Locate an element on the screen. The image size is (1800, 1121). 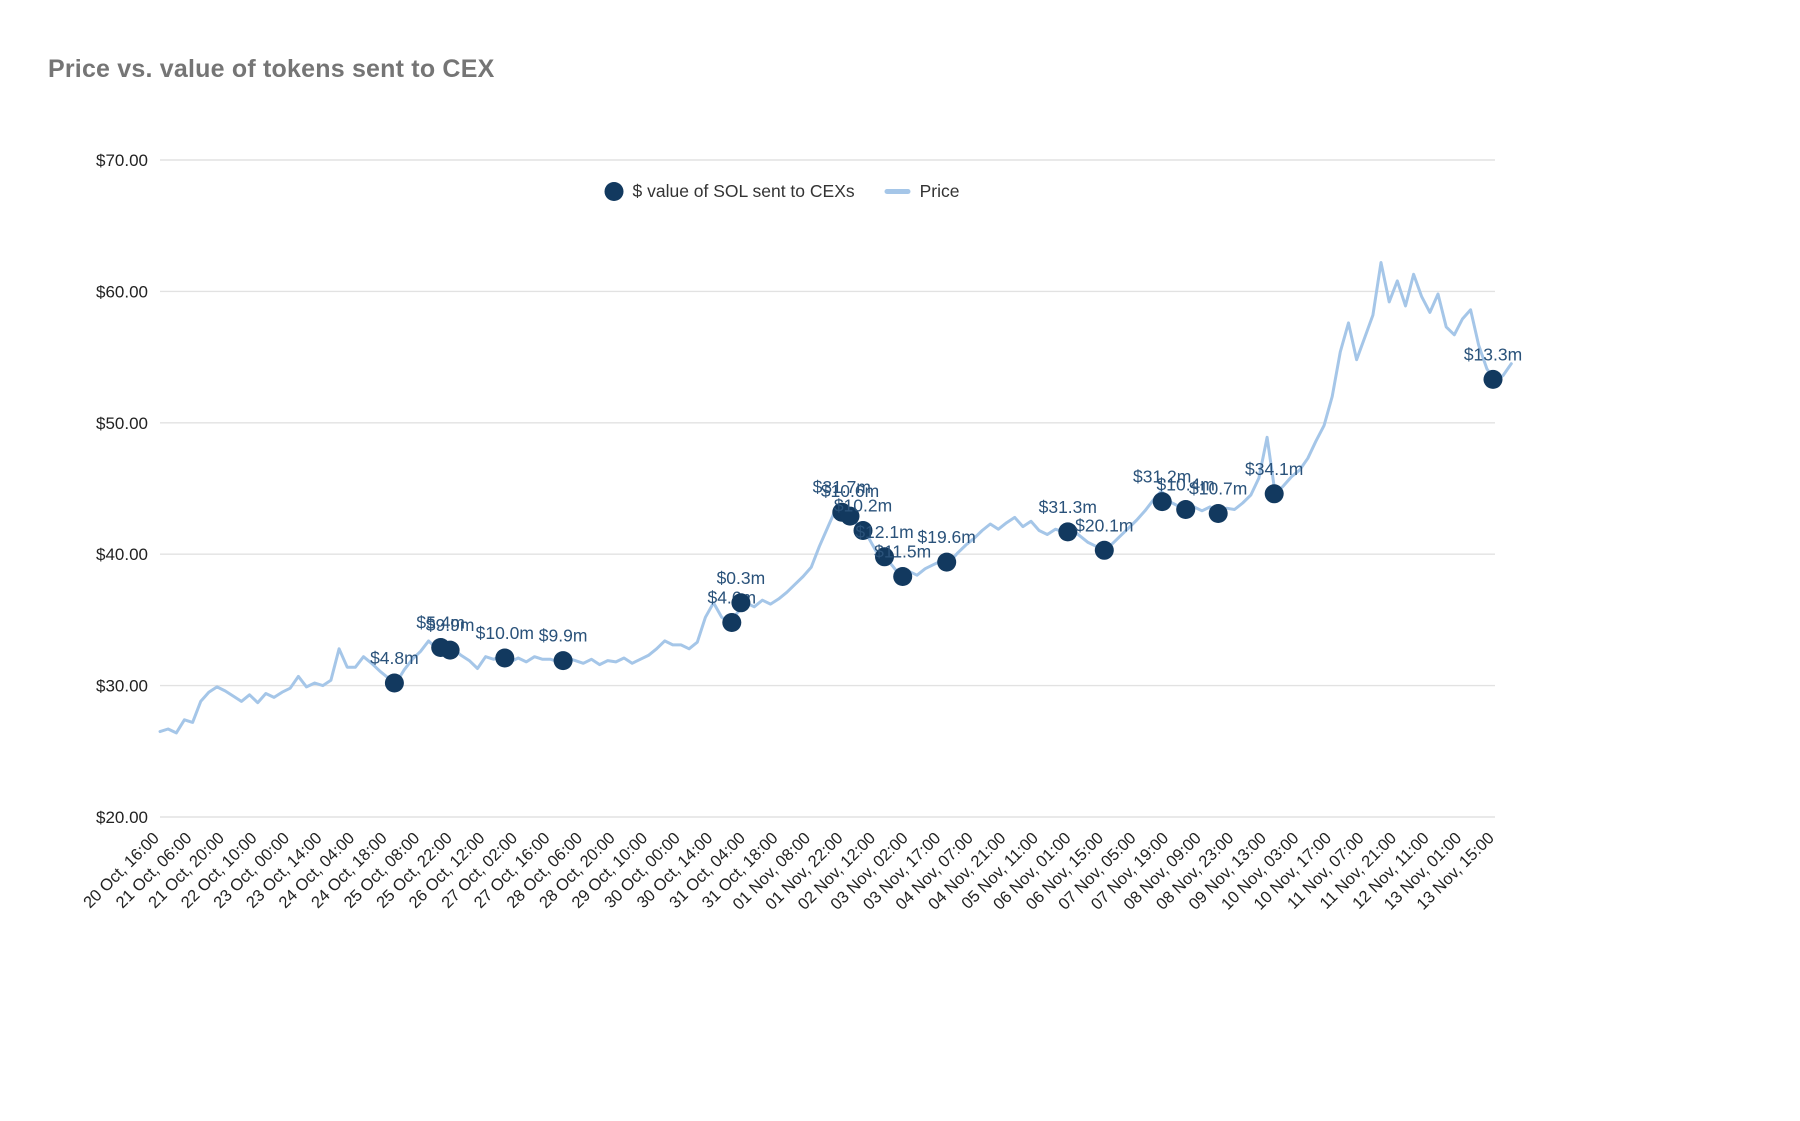
point-label: $0.3m is located at coordinates (741, 578).